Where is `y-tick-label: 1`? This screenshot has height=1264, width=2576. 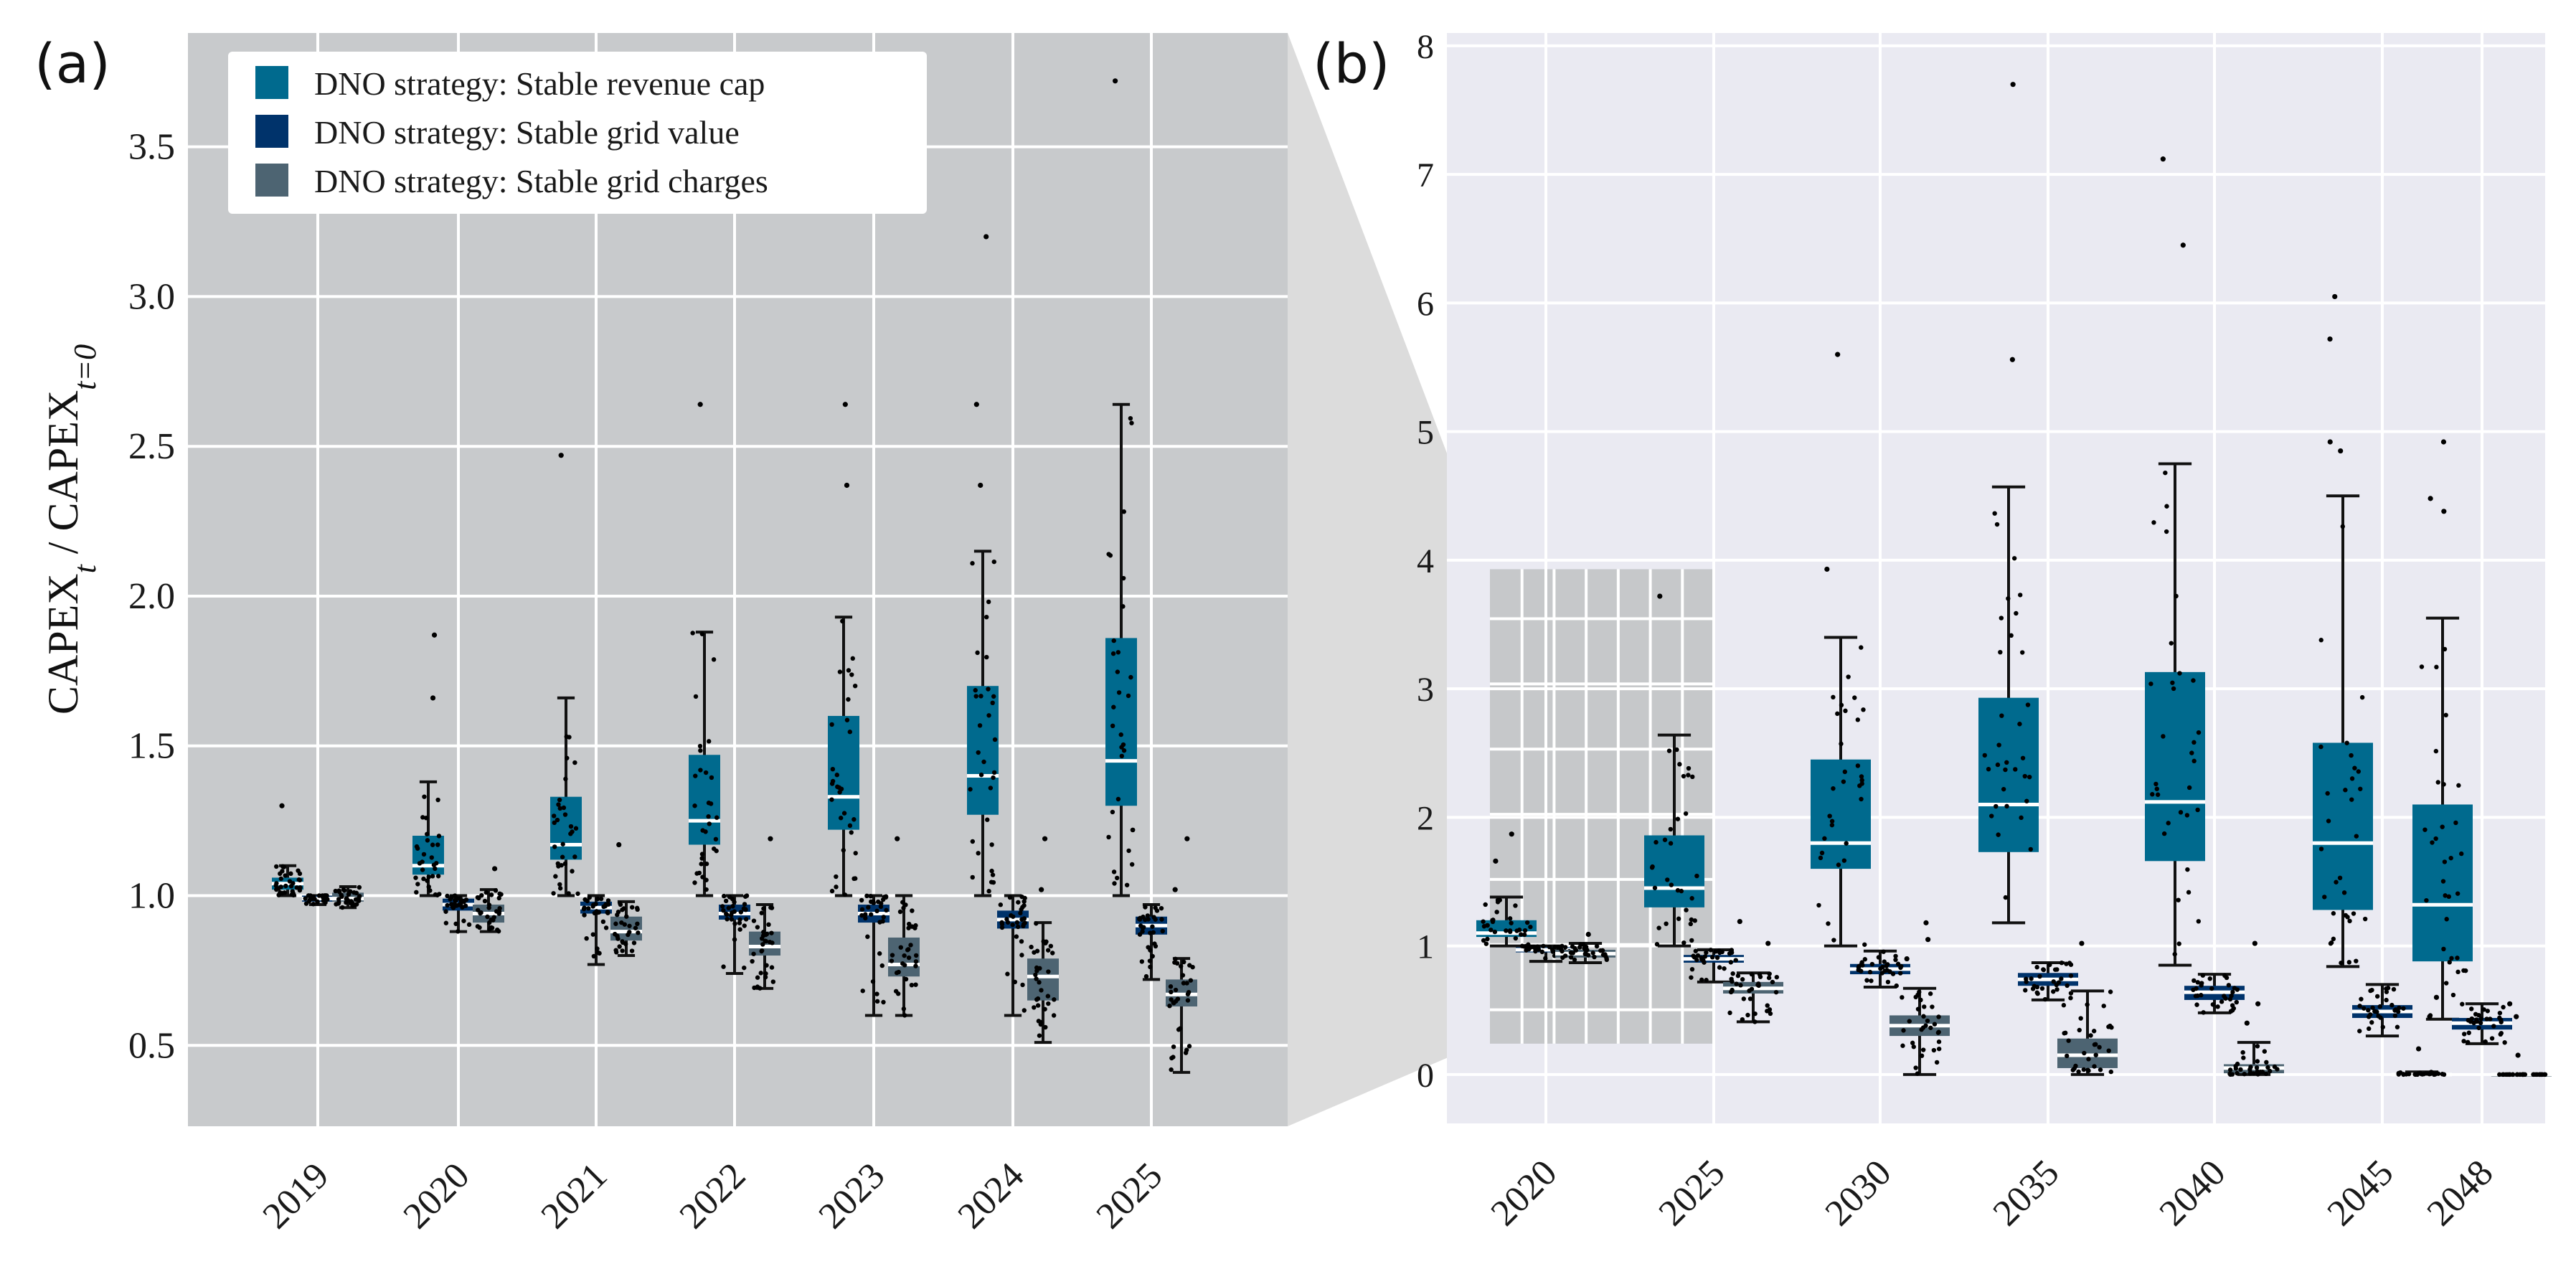
y-tick-label: 1 is located at coordinates (1425, 947).